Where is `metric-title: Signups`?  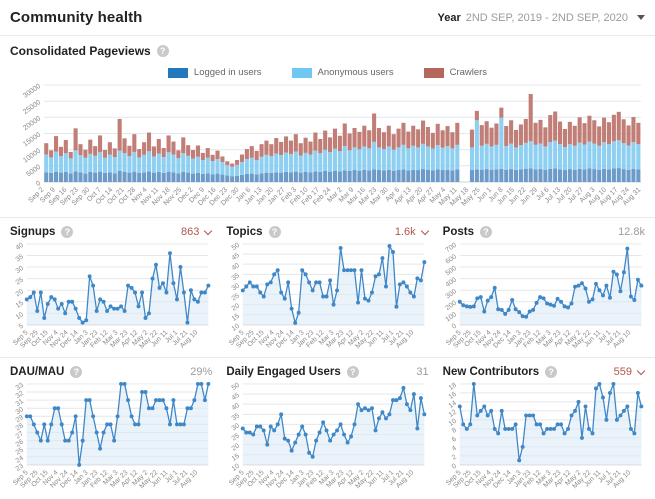
metric-title: Signups is located at coordinates (33, 232).